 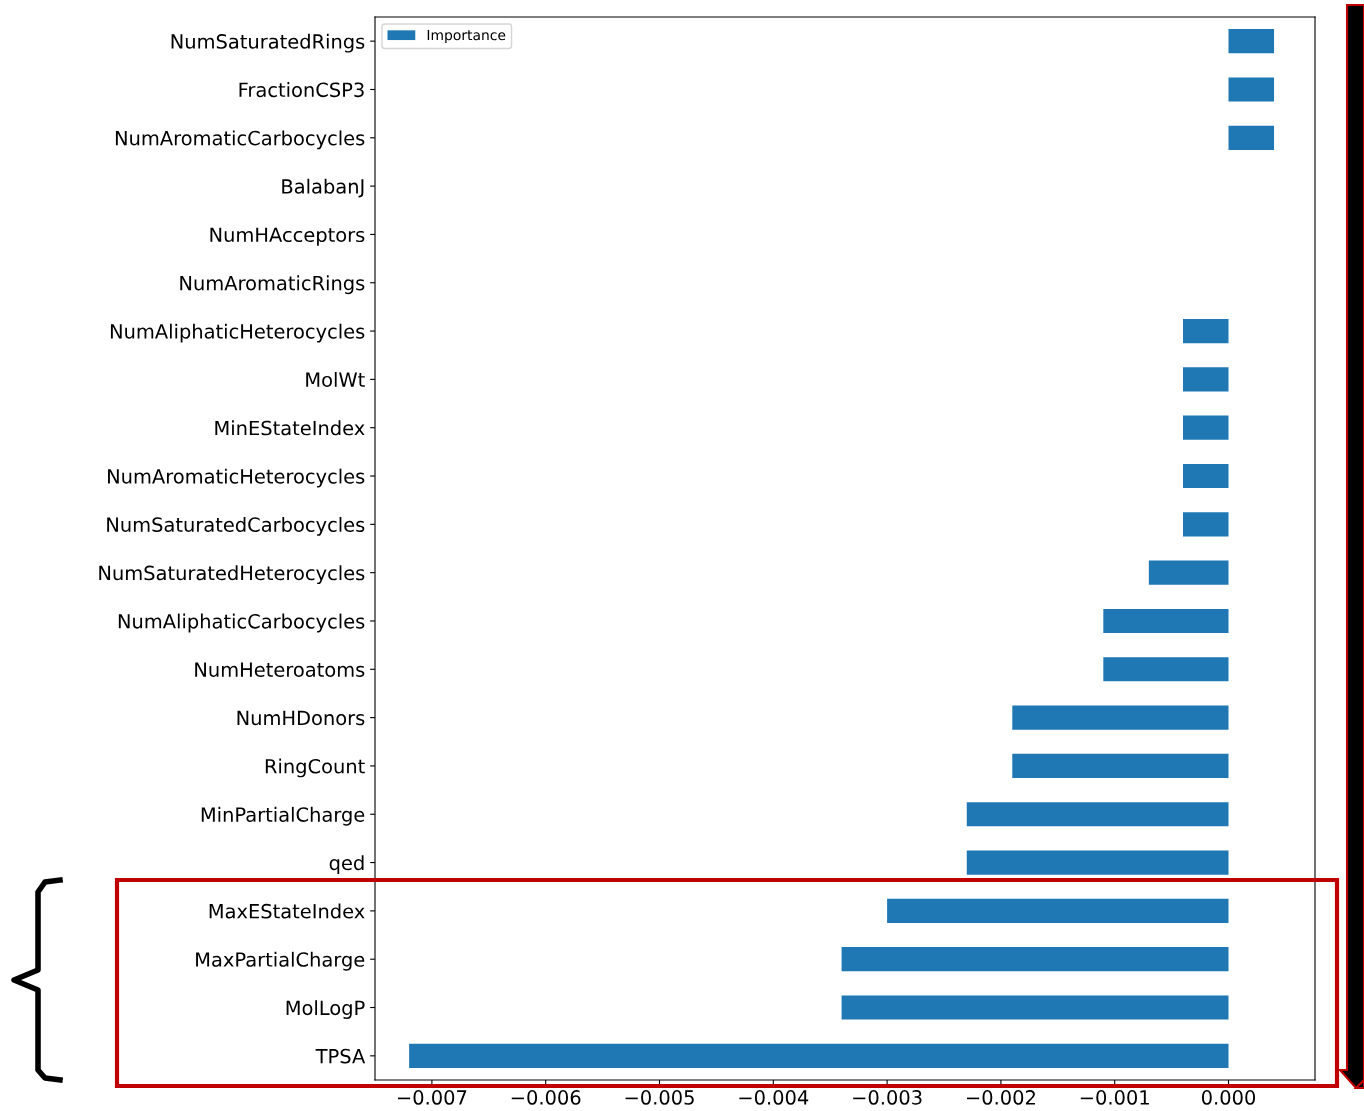 What do you see at coordinates (432, 1097) in the screenshot?
I see `x-tick-label: −0.007` at bounding box center [432, 1097].